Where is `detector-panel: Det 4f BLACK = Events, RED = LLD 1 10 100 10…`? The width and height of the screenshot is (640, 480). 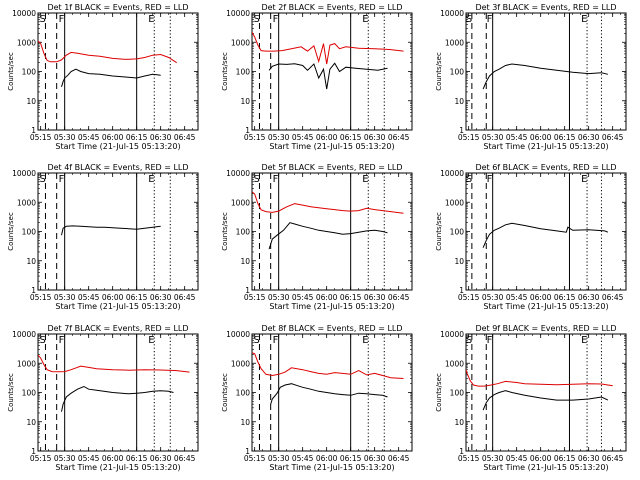
detector-panel: Det 4f BLACK = Events, RED = LLD 1 10 100 10… is located at coordinates (103, 237).